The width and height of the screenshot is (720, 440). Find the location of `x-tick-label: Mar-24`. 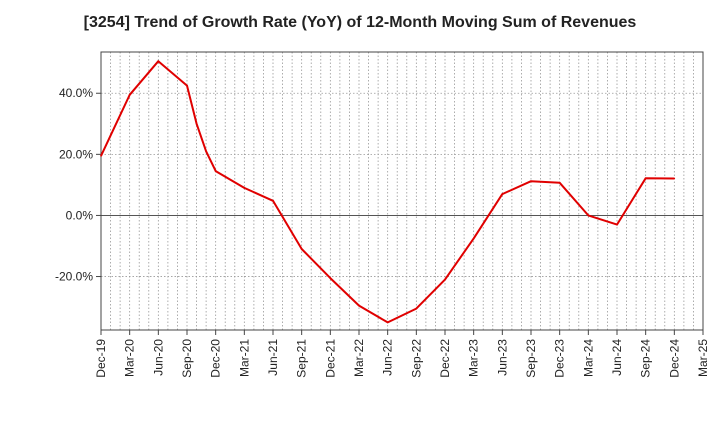

x-tick-label: Mar-24 is located at coordinates (588, 358).